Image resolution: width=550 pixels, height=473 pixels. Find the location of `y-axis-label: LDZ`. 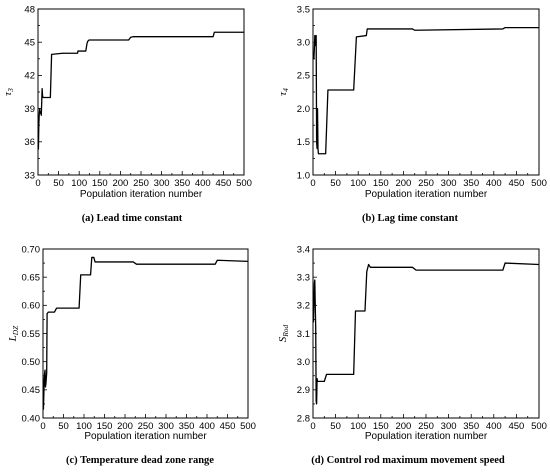

y-axis-label: LDZ is located at coordinates (13, 334).